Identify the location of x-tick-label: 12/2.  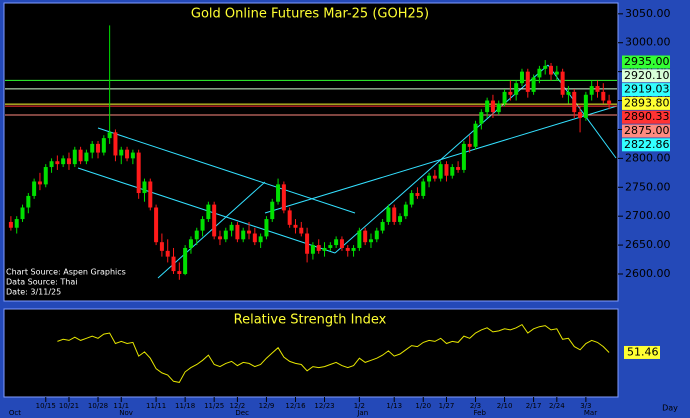
(238, 406).